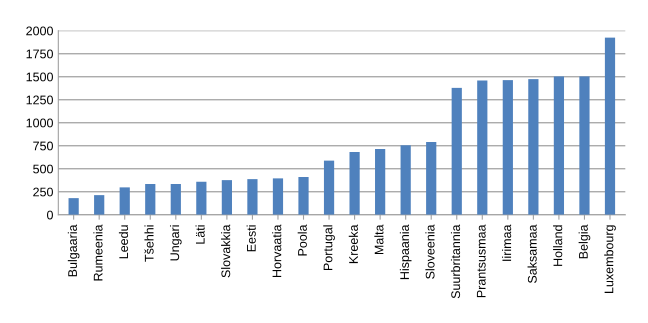 The image size is (648, 323). Describe the element at coordinates (39, 123) in the screenshot. I see `y-tick-label: 1000` at that location.